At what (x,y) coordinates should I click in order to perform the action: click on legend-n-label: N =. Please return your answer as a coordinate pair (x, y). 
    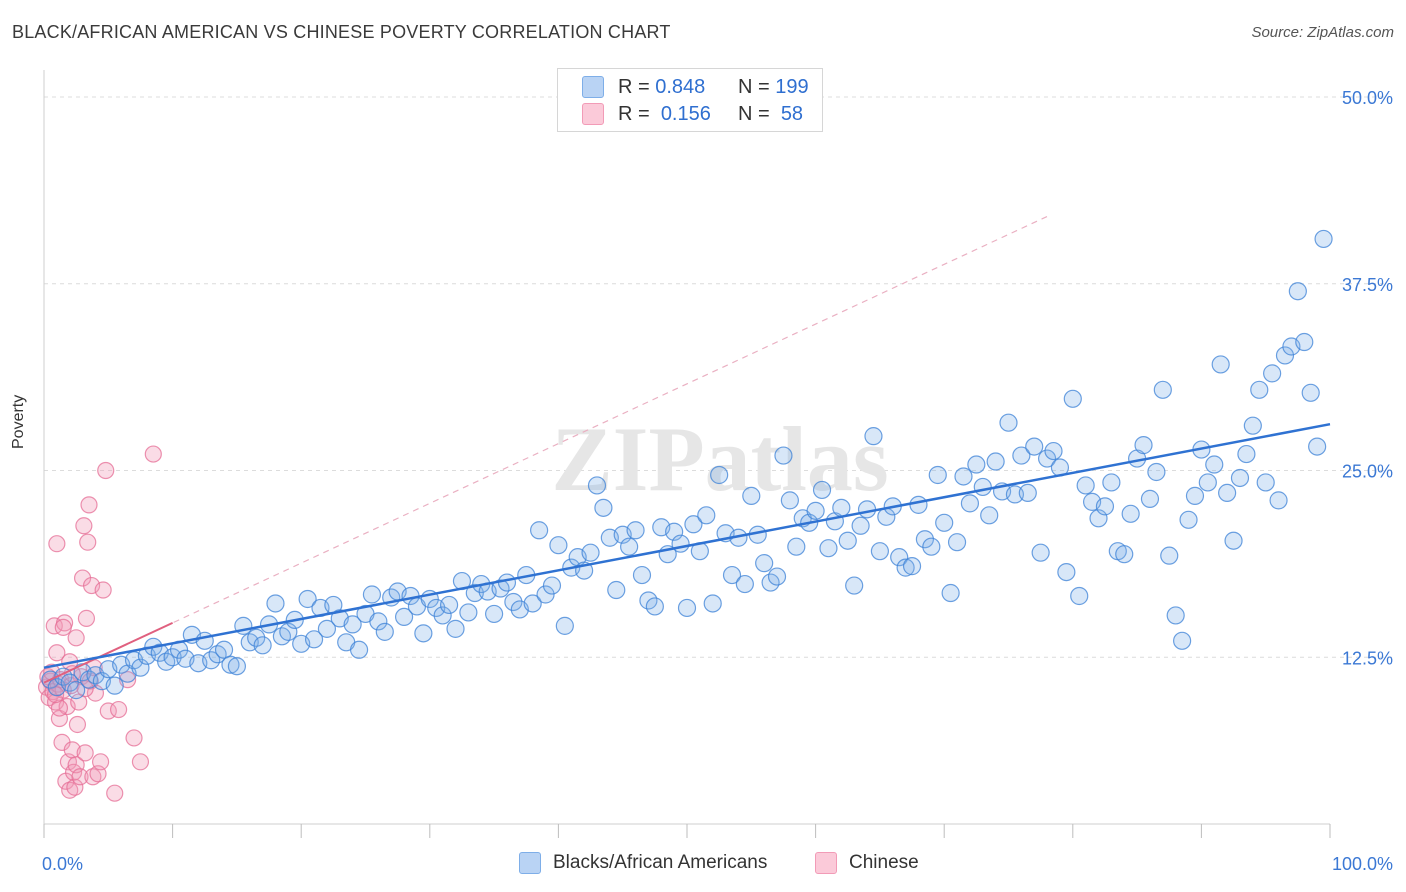
    Looking at the image, I should click on (754, 113).